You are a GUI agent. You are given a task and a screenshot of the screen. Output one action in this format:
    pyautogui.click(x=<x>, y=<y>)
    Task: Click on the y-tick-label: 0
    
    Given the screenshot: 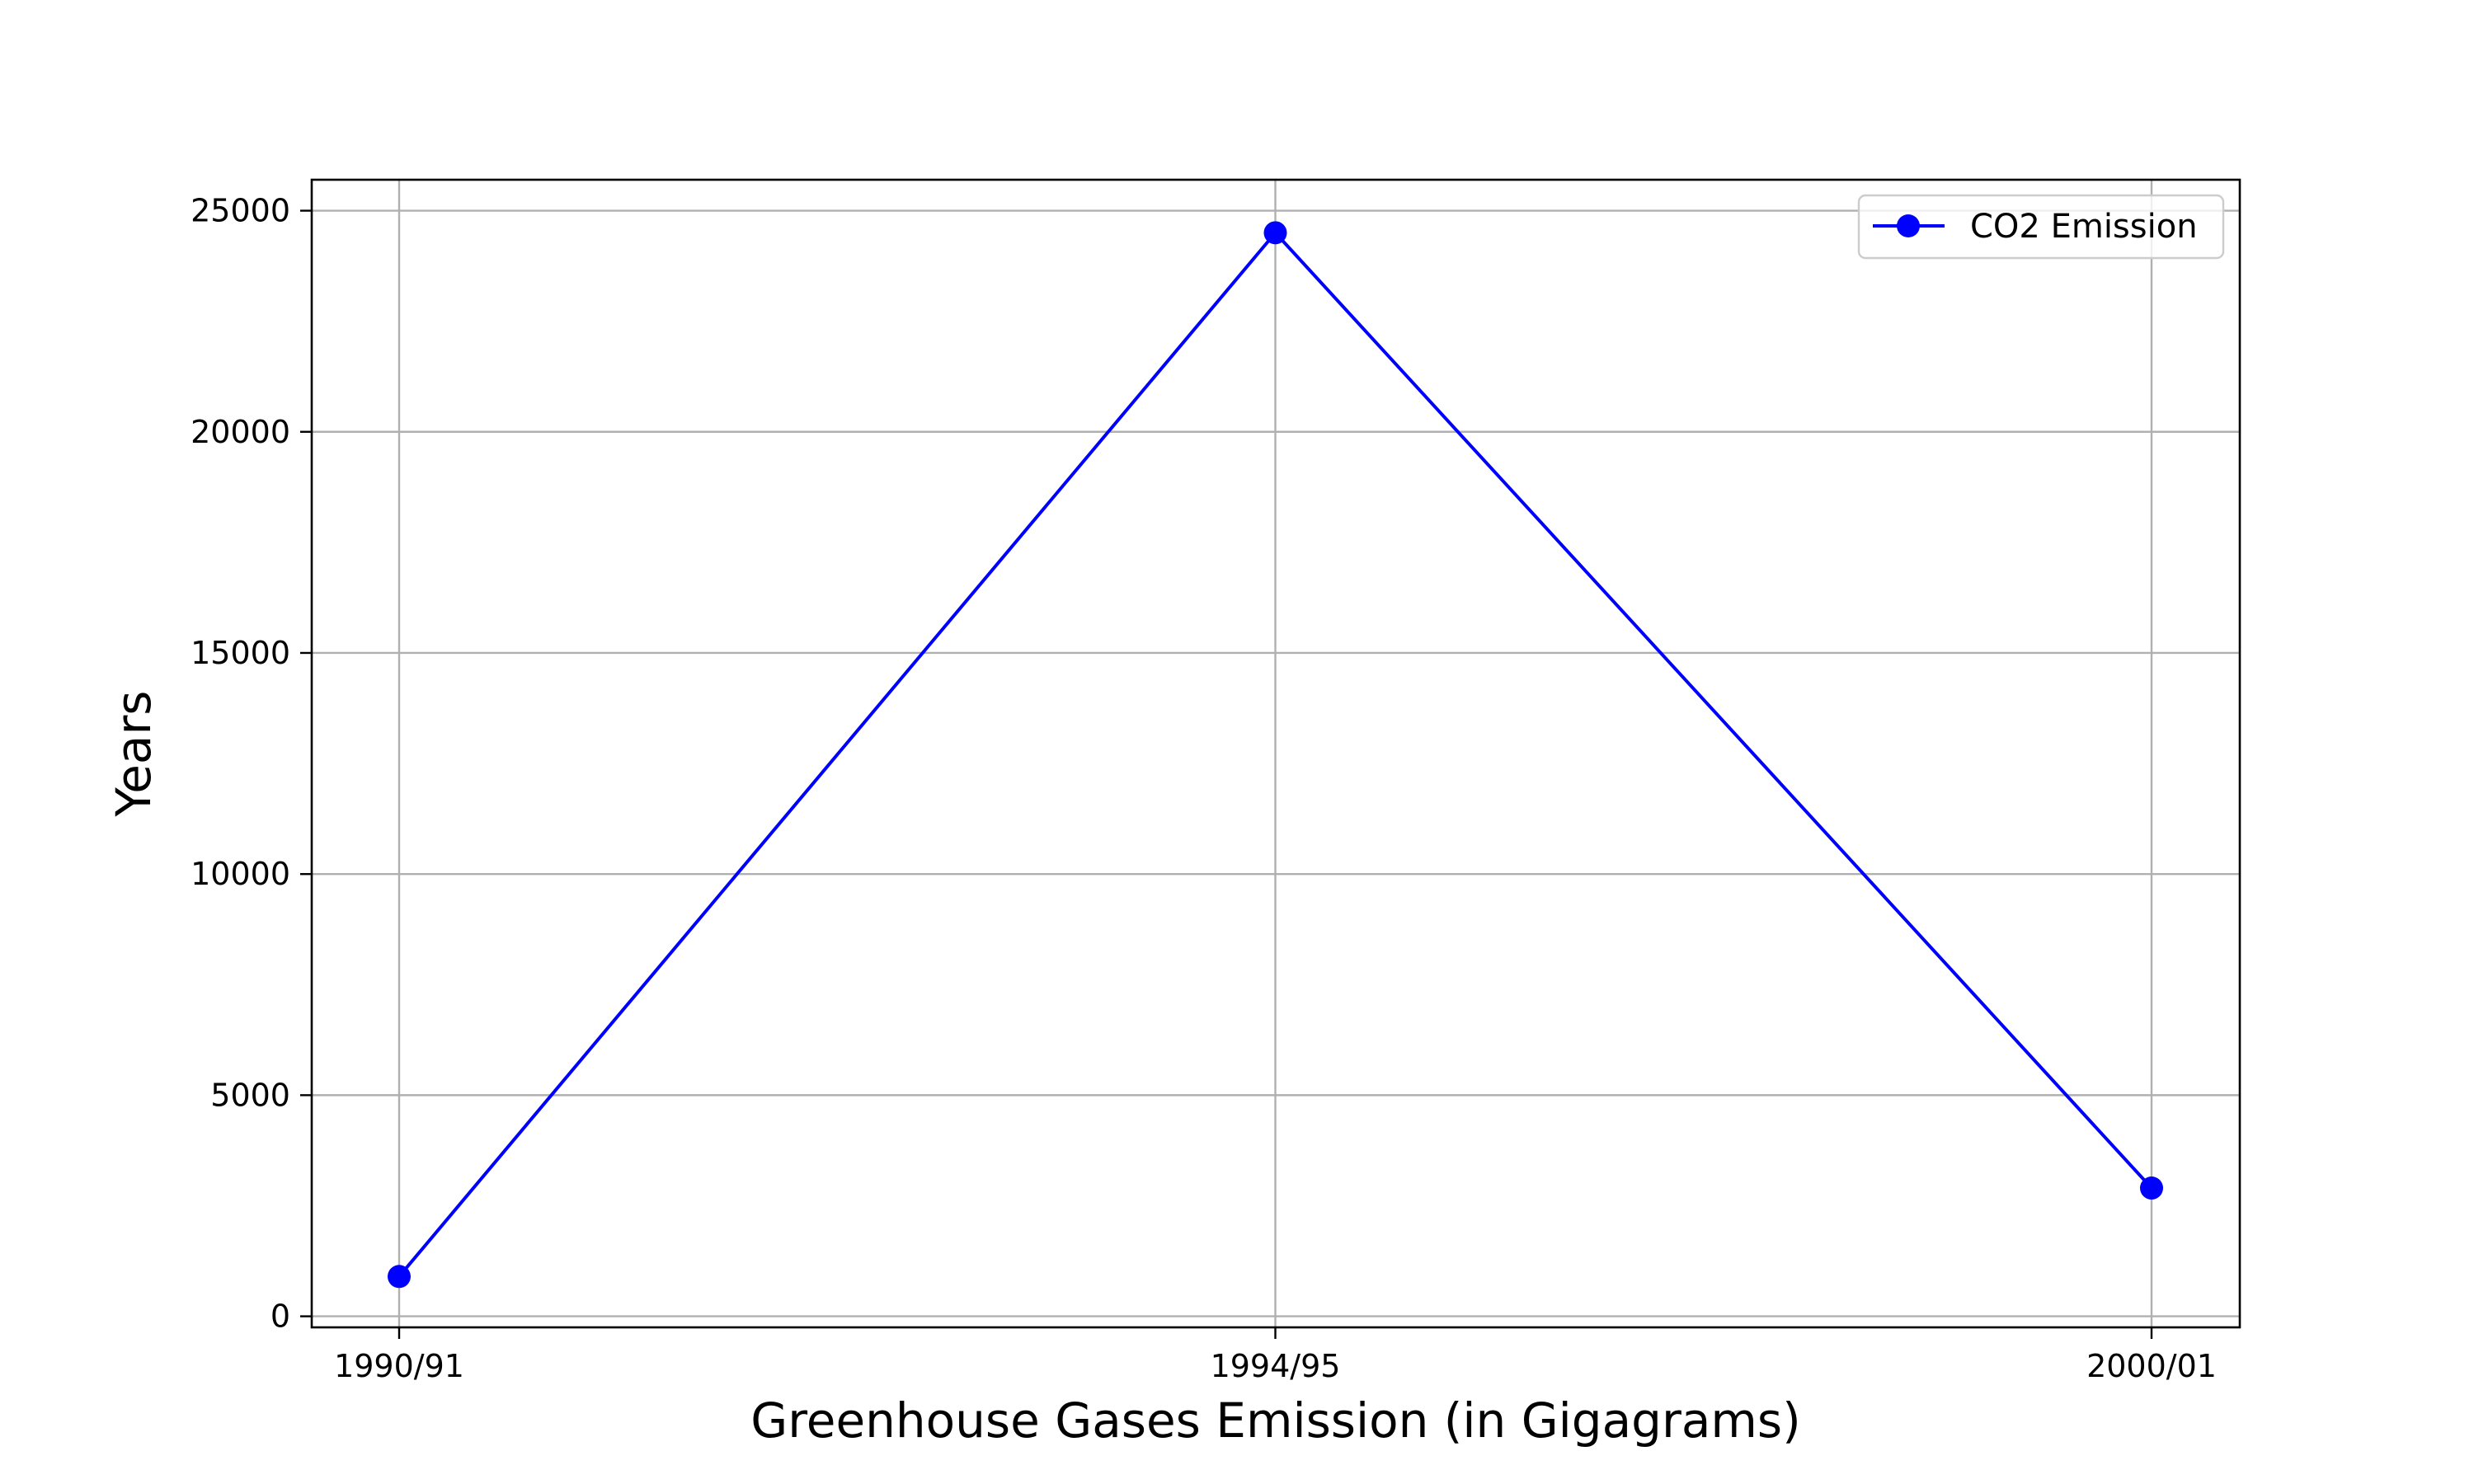 What is the action you would take?
    pyautogui.click(x=280, y=1316)
    